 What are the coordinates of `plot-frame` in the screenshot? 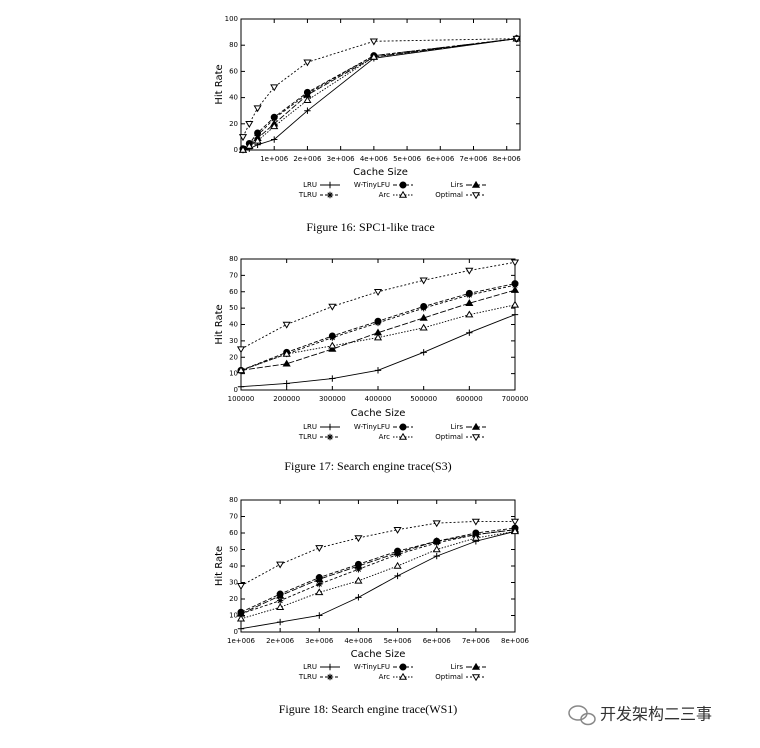 It's located at (380, 84).